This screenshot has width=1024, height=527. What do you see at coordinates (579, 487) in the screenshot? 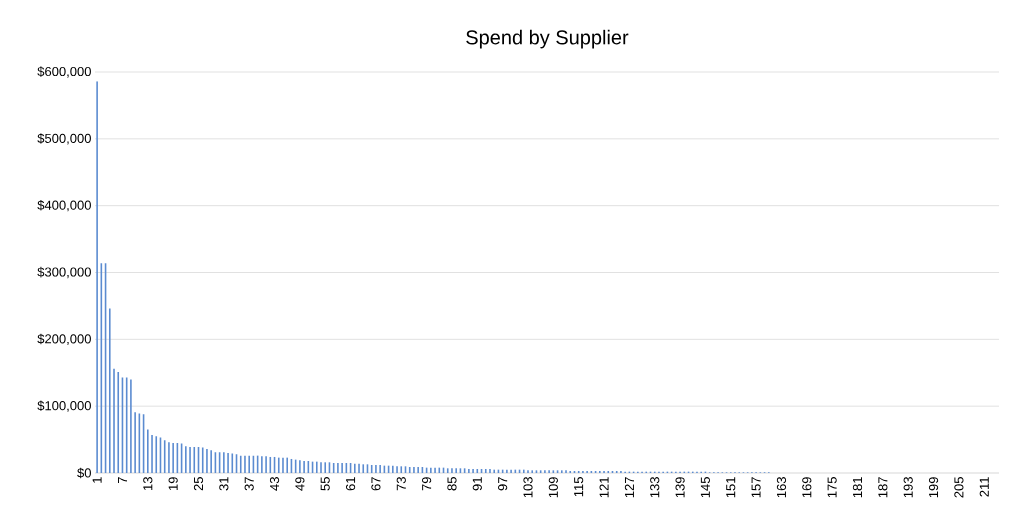
I see `x-tick-label: 115` at bounding box center [579, 487].